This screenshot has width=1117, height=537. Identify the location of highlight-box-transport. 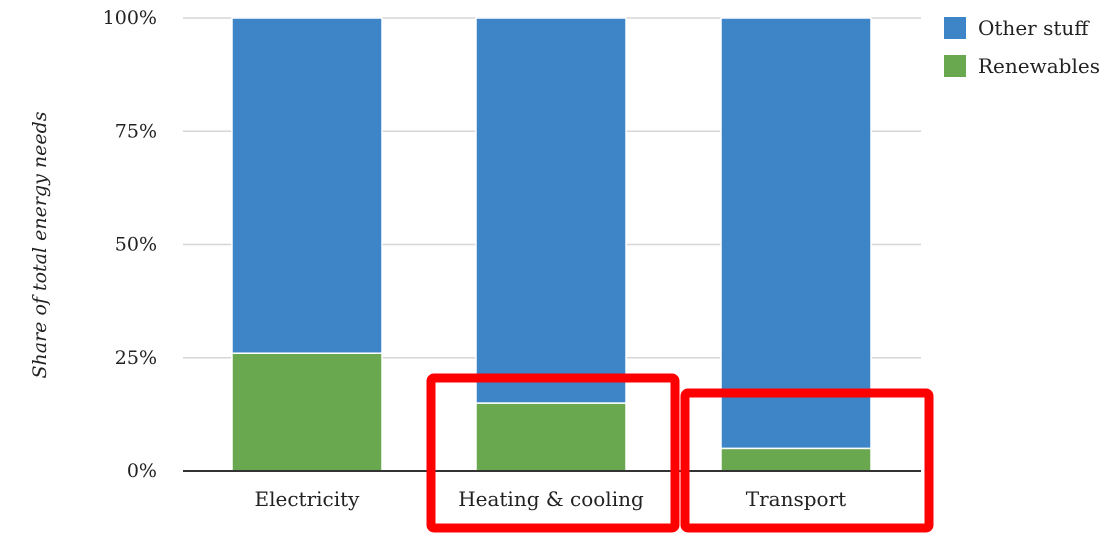
(807, 460).